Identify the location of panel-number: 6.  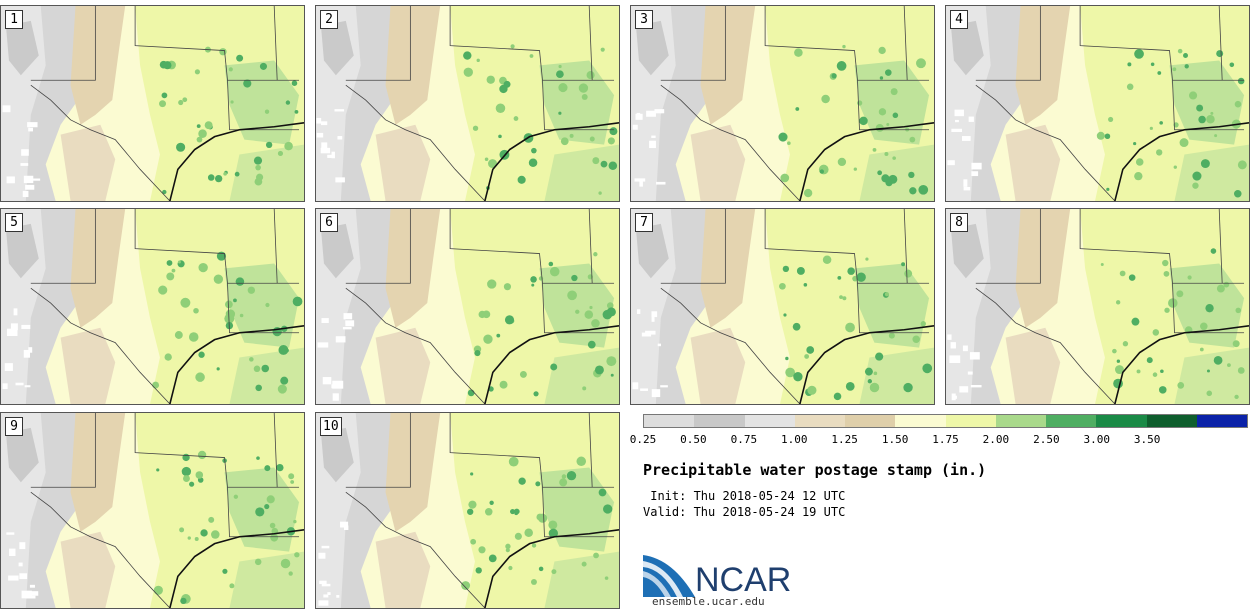
(329, 222).